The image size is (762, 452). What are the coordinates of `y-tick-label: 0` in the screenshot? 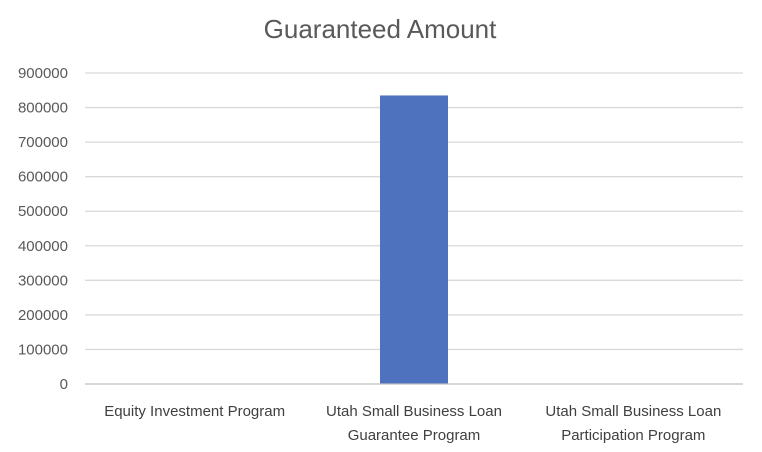 It's located at (64, 384).